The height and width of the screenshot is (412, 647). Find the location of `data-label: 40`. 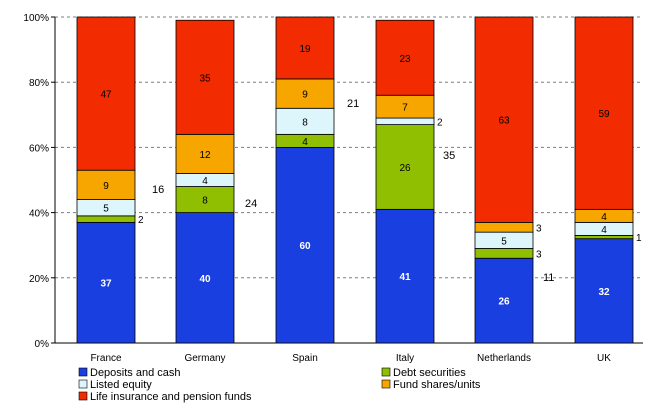

data-label: 40 is located at coordinates (205, 279).